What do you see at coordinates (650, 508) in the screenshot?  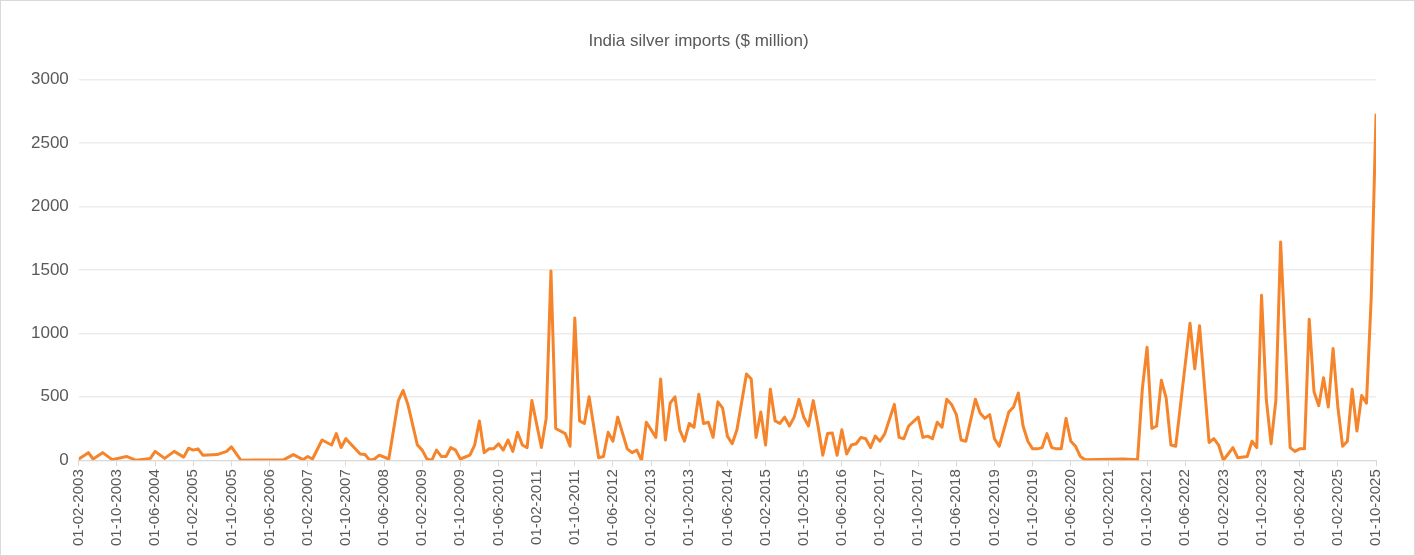 I see `x-tick-label: 01-02-2013` at bounding box center [650, 508].